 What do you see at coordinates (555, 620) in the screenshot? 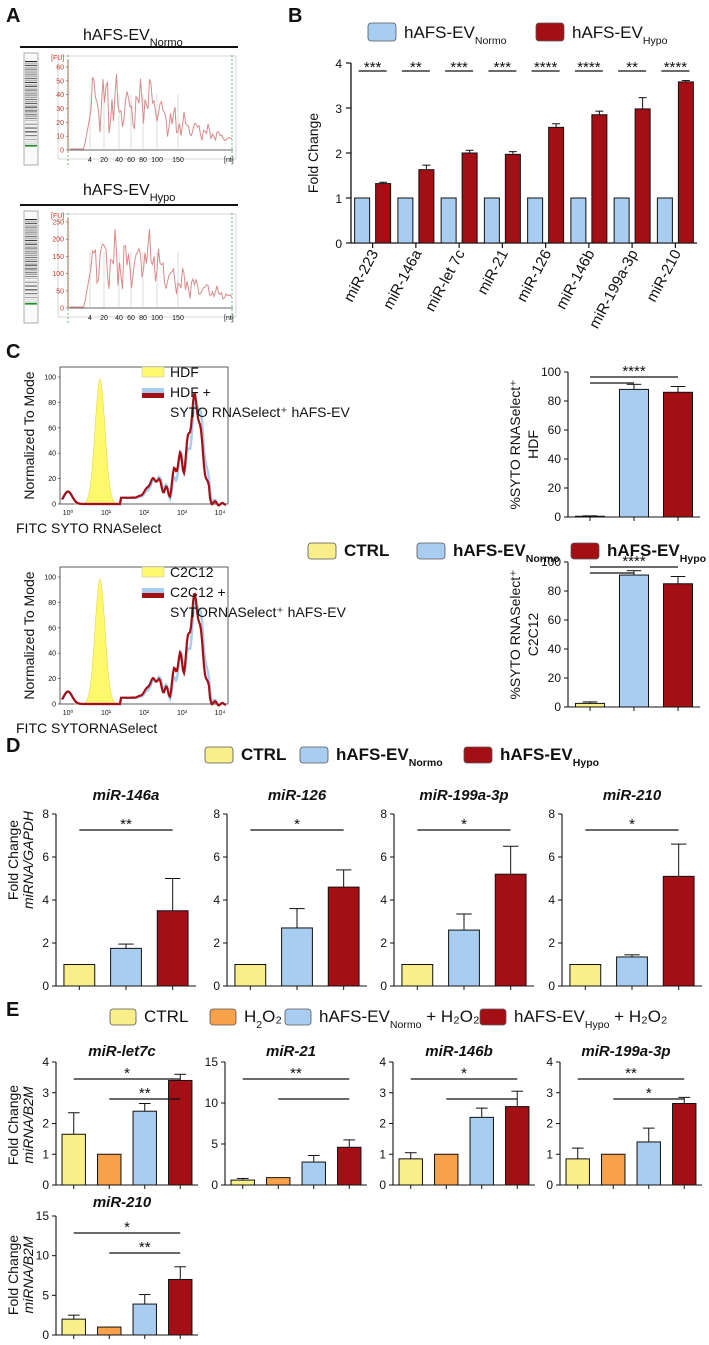
I see `y-tick-label: 60` at bounding box center [555, 620].